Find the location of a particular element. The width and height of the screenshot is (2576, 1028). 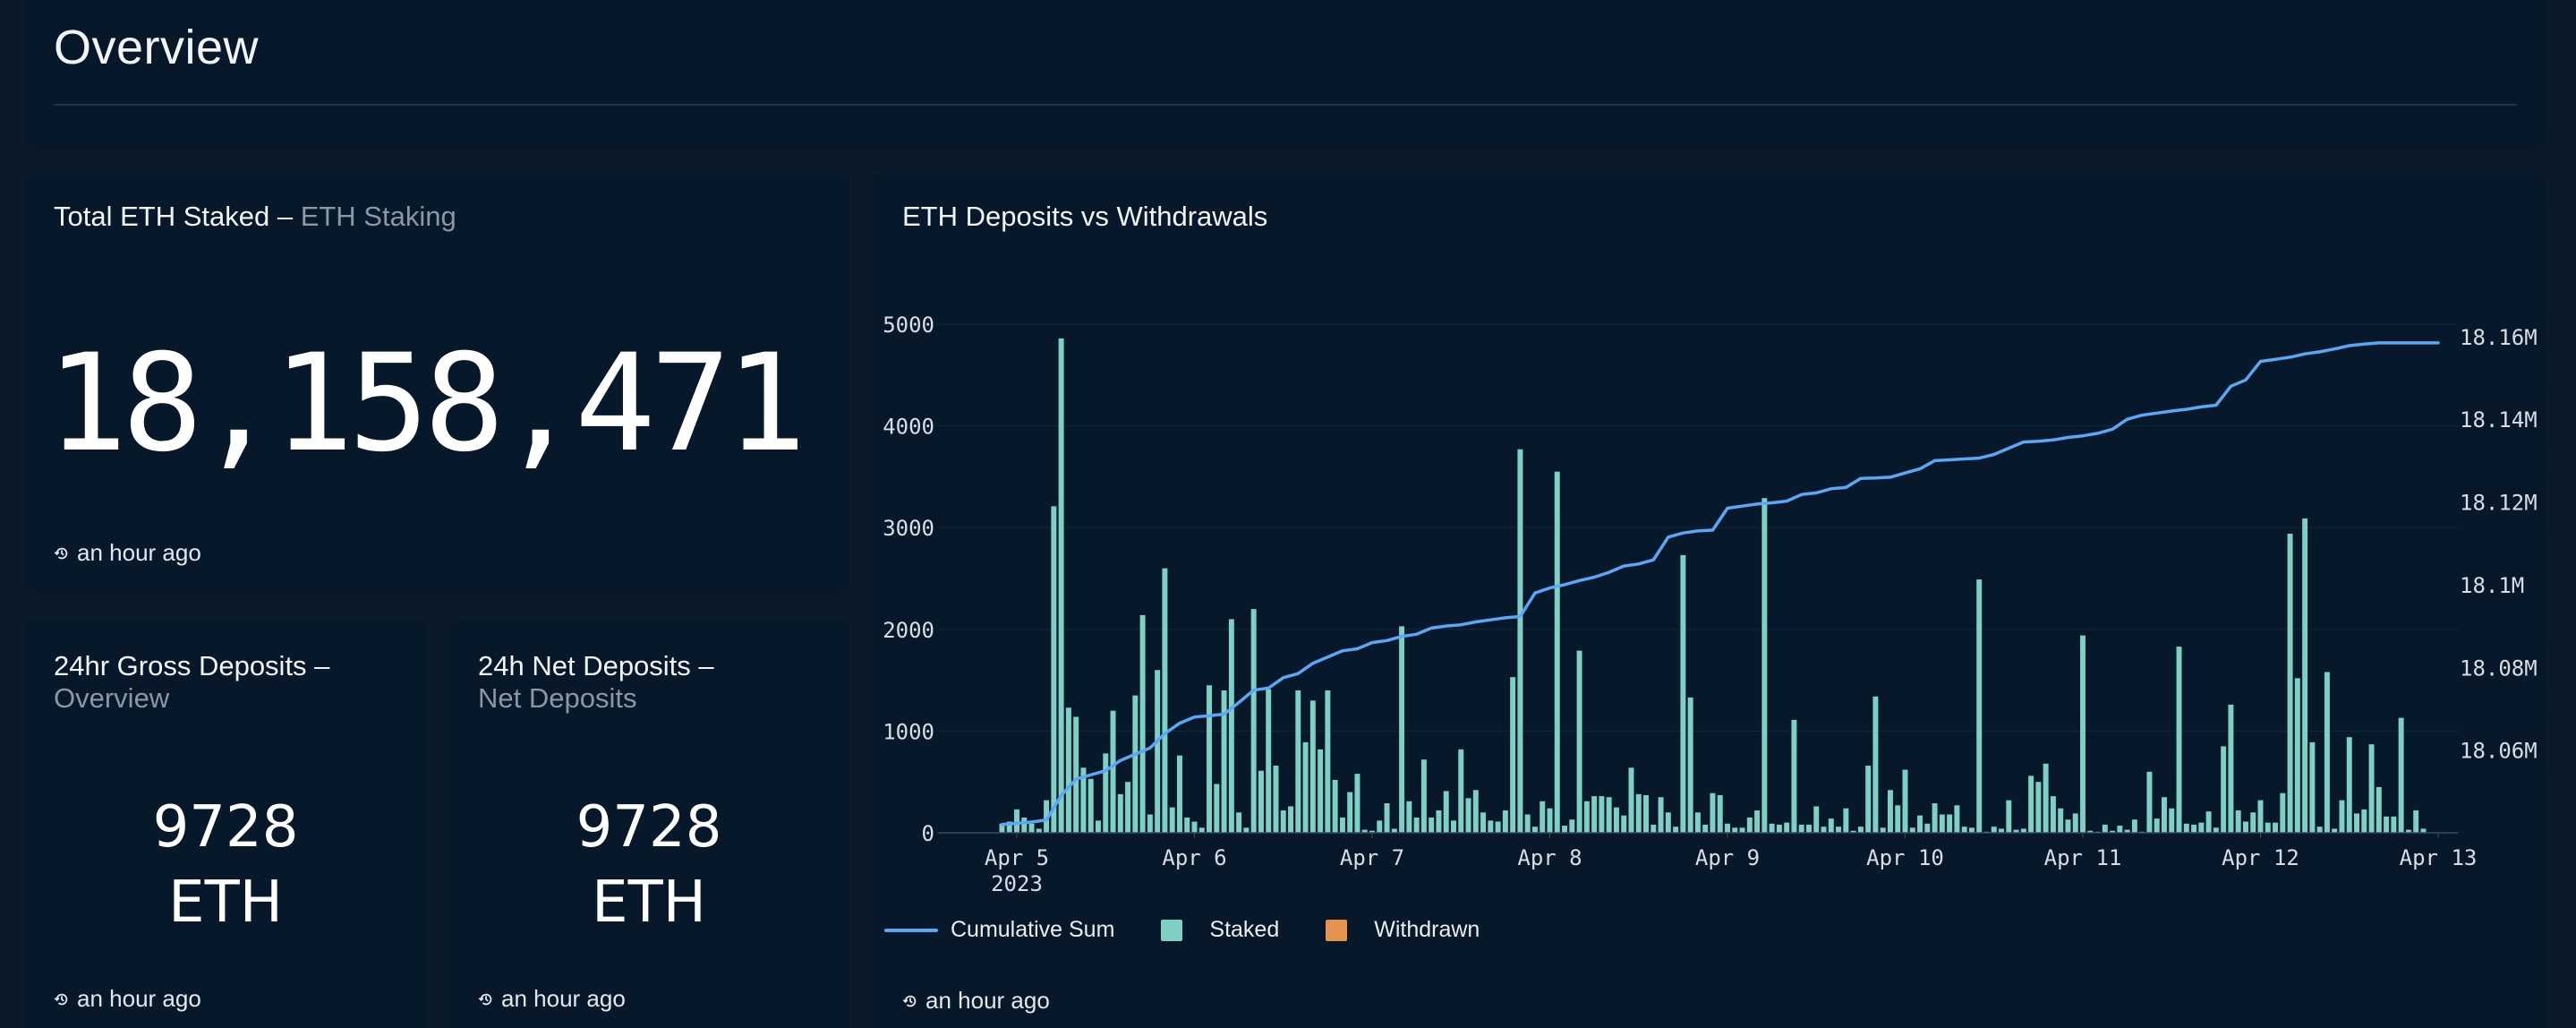

x-tick-label: Apr 13 is located at coordinates (2439, 857).